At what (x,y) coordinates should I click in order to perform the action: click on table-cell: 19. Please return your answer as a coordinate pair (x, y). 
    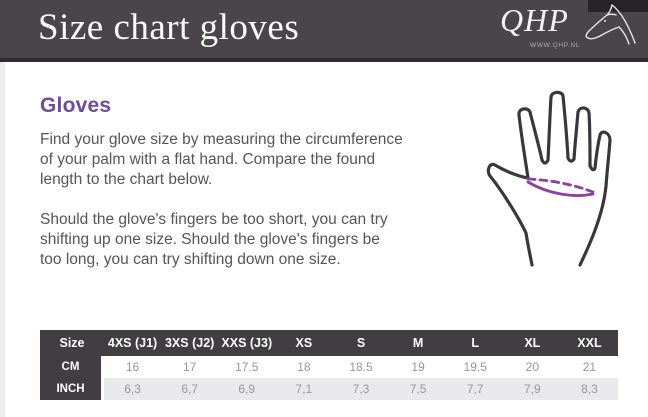
    Looking at the image, I should click on (418, 367).